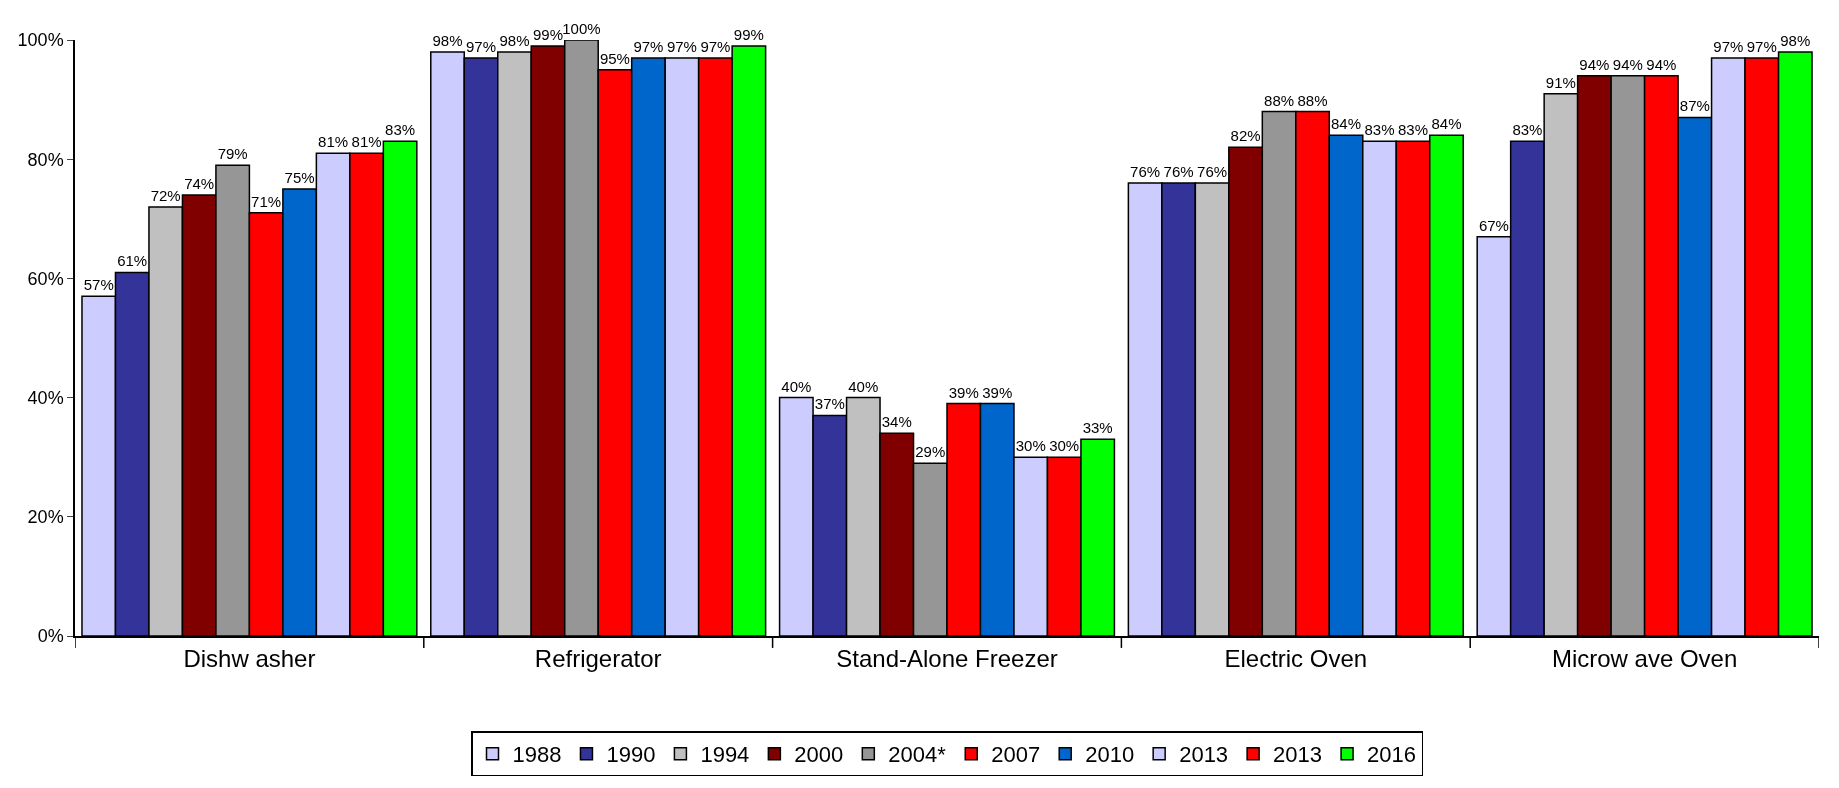 The image size is (1839, 788). What do you see at coordinates (581, 28) in the screenshot?
I see `data-label: 100%` at bounding box center [581, 28].